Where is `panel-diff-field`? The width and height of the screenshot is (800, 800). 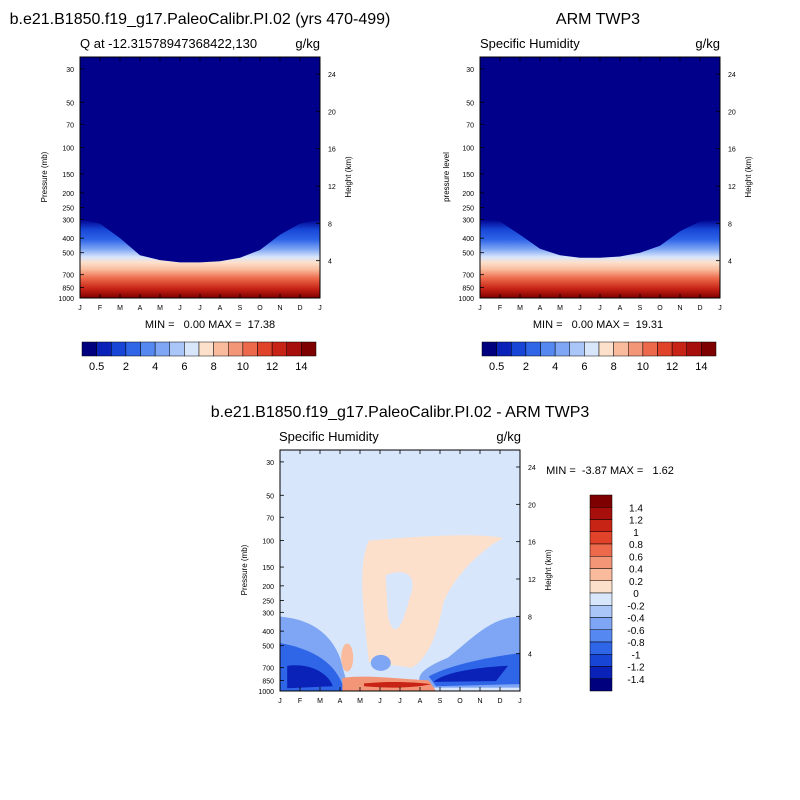
panel-diff-field is located at coordinates (400, 570).